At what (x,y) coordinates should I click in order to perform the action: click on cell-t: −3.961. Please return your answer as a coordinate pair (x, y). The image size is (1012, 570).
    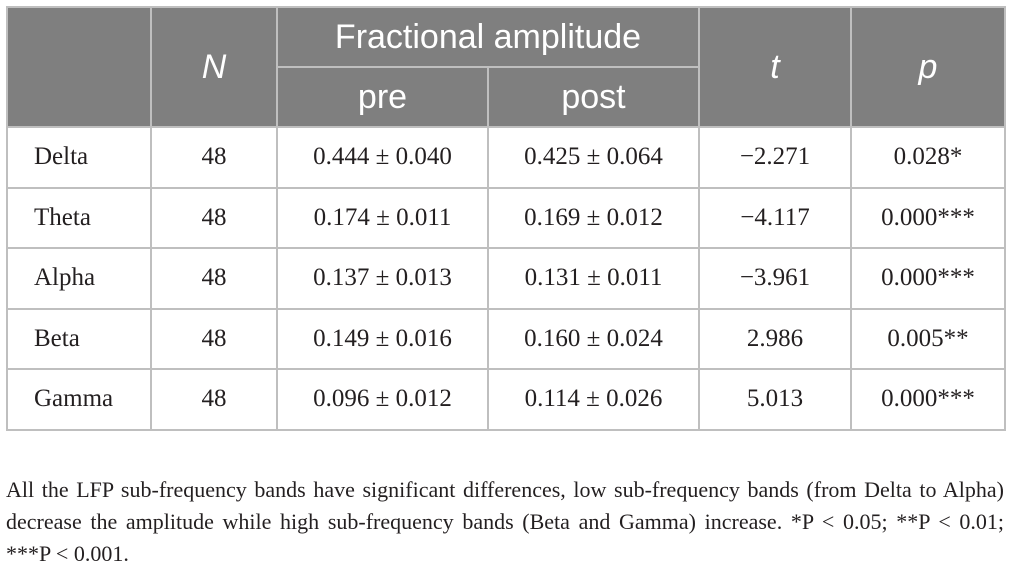
    Looking at the image, I should click on (775, 278).